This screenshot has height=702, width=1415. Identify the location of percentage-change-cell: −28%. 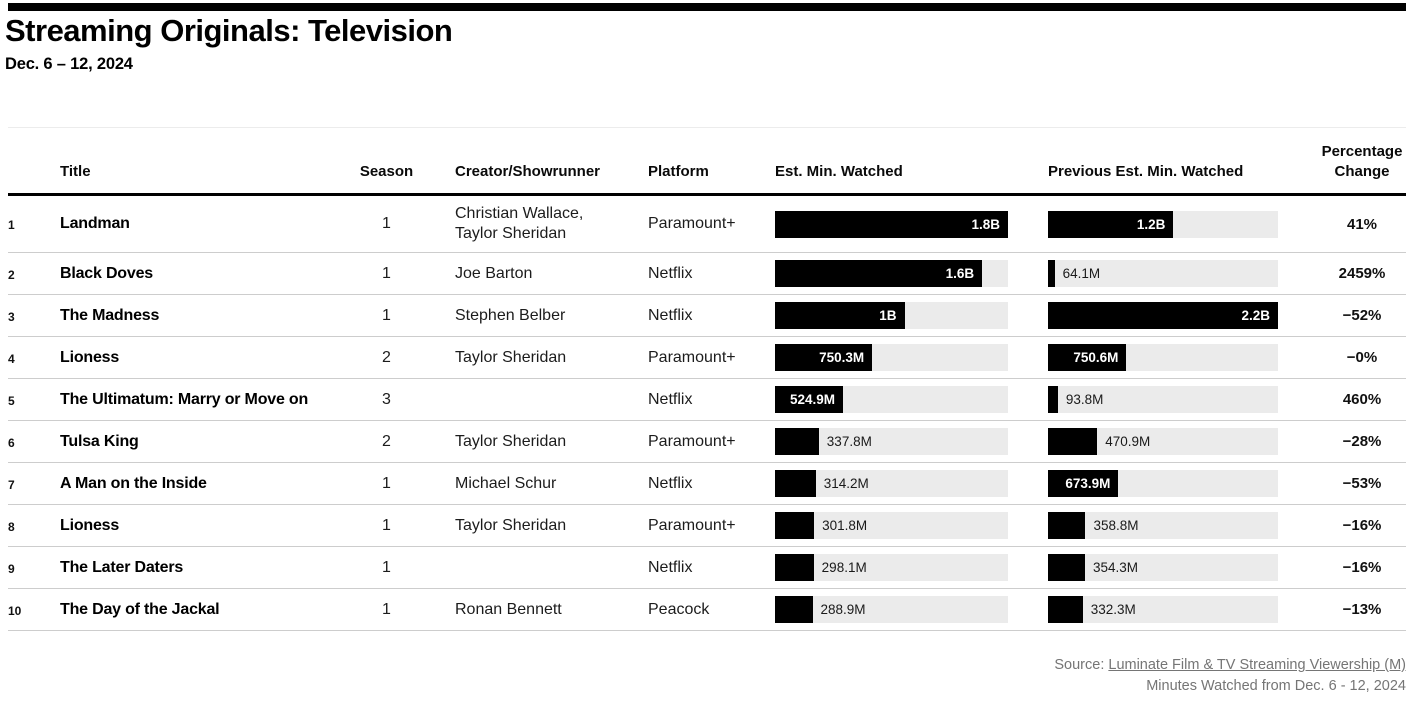
(1362, 441).